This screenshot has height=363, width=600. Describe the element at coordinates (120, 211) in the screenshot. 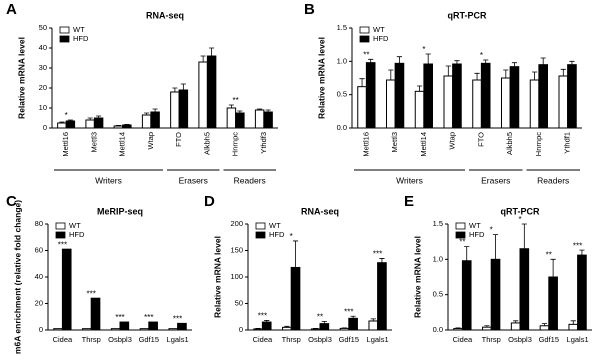

I see `chart-title: MeRIP-seq` at that location.